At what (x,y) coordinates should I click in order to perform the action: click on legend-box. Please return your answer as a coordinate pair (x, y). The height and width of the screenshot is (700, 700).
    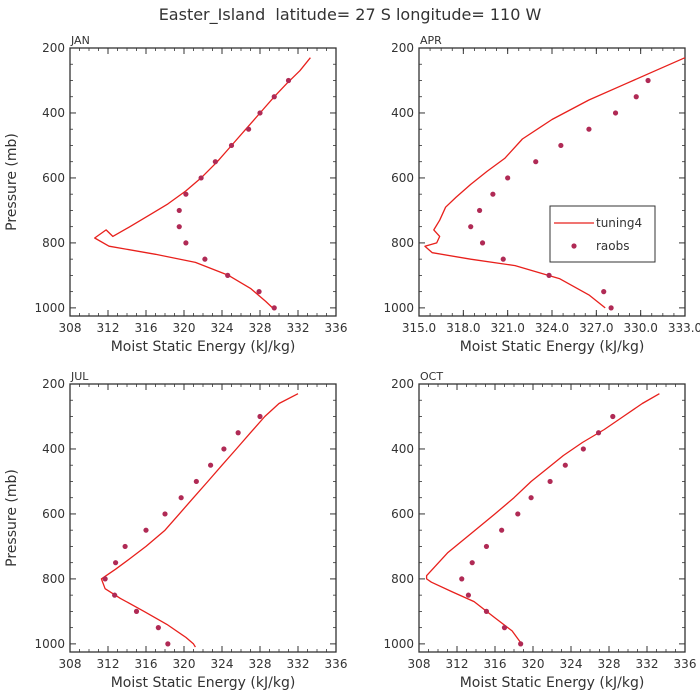
    Looking at the image, I should click on (602, 234).